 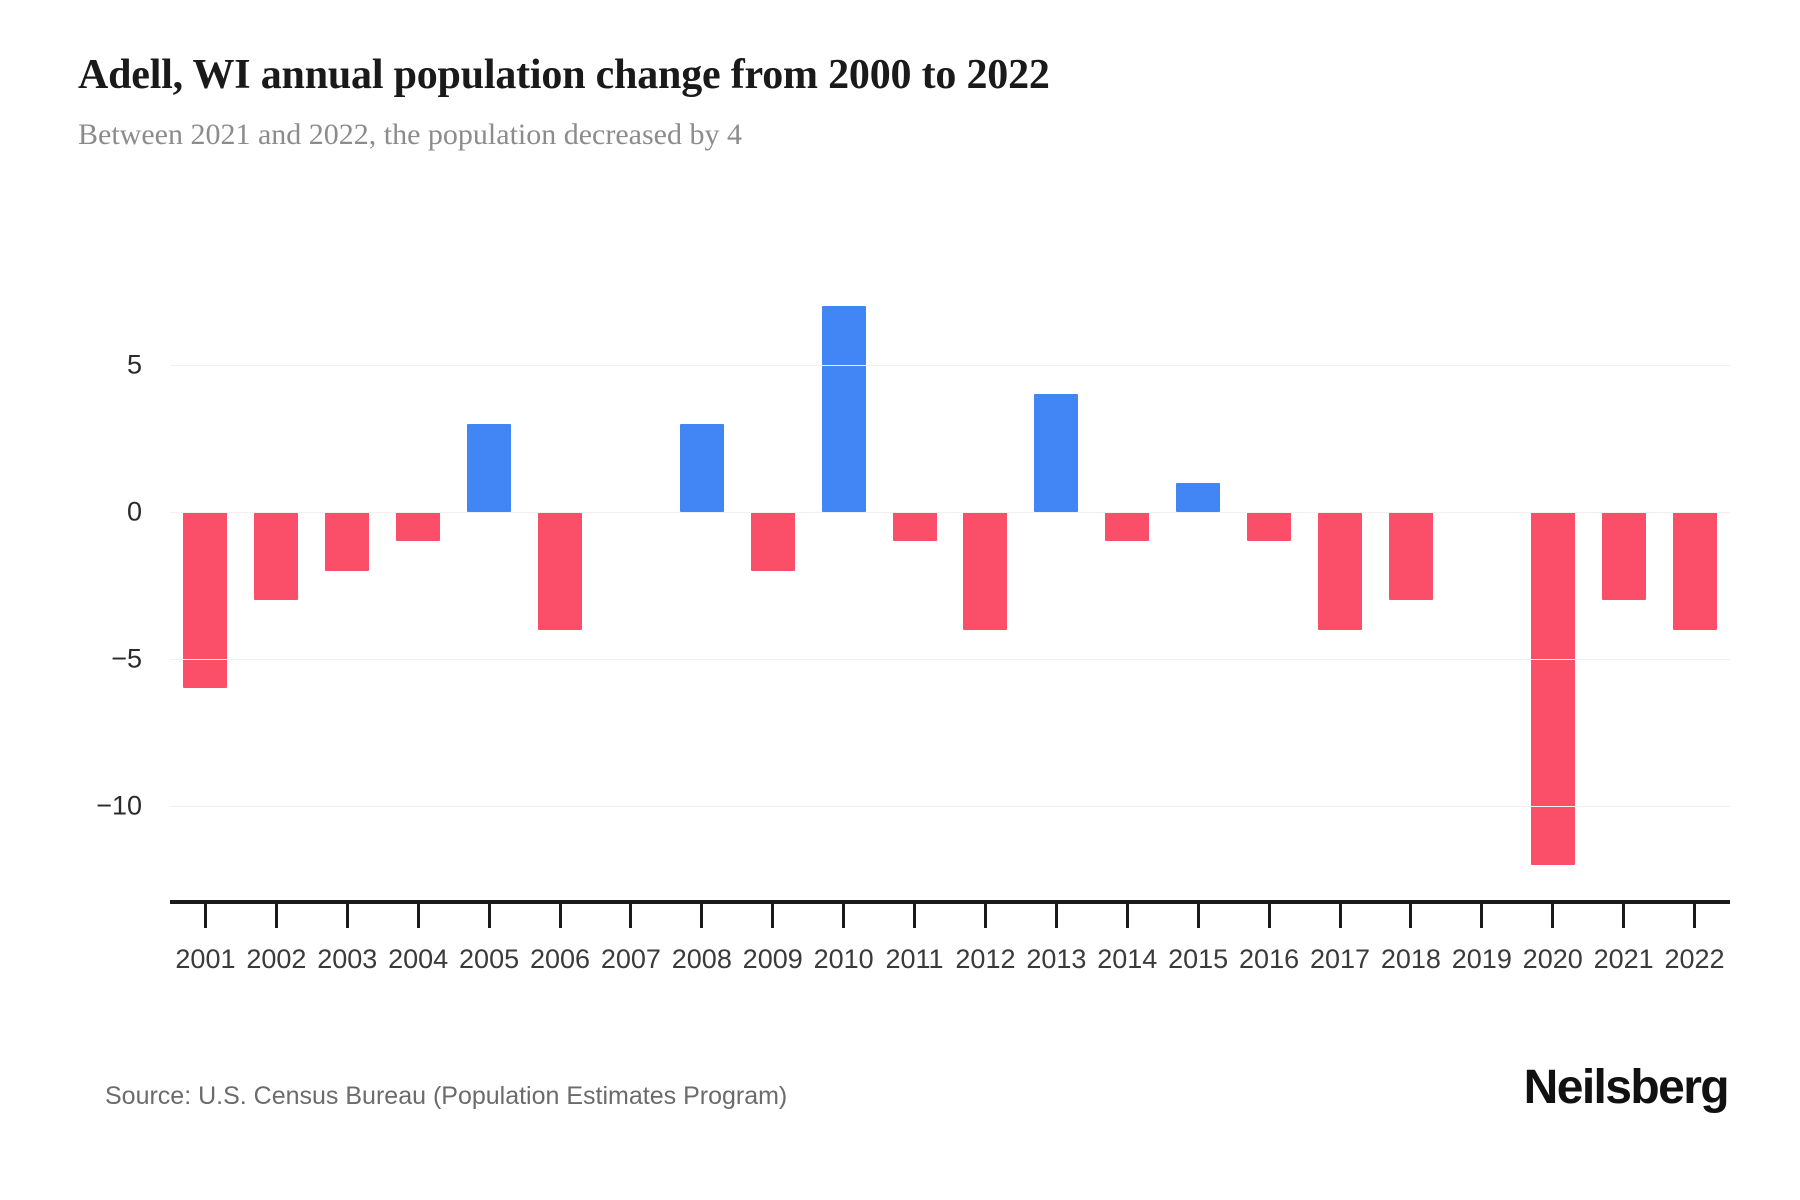 What do you see at coordinates (347, 959) in the screenshot?
I see `x-axis-tick-label: 2003` at bounding box center [347, 959].